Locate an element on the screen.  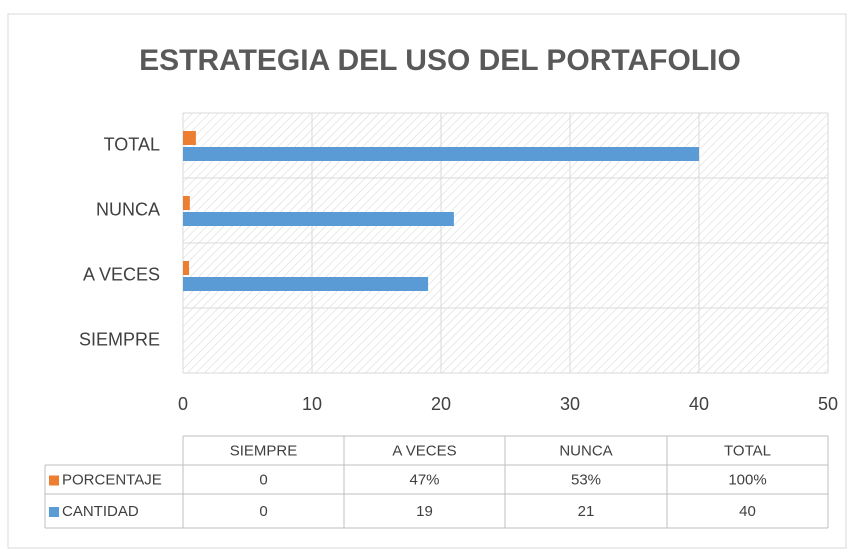
table-header: SIEMPRE is located at coordinates (264, 450).